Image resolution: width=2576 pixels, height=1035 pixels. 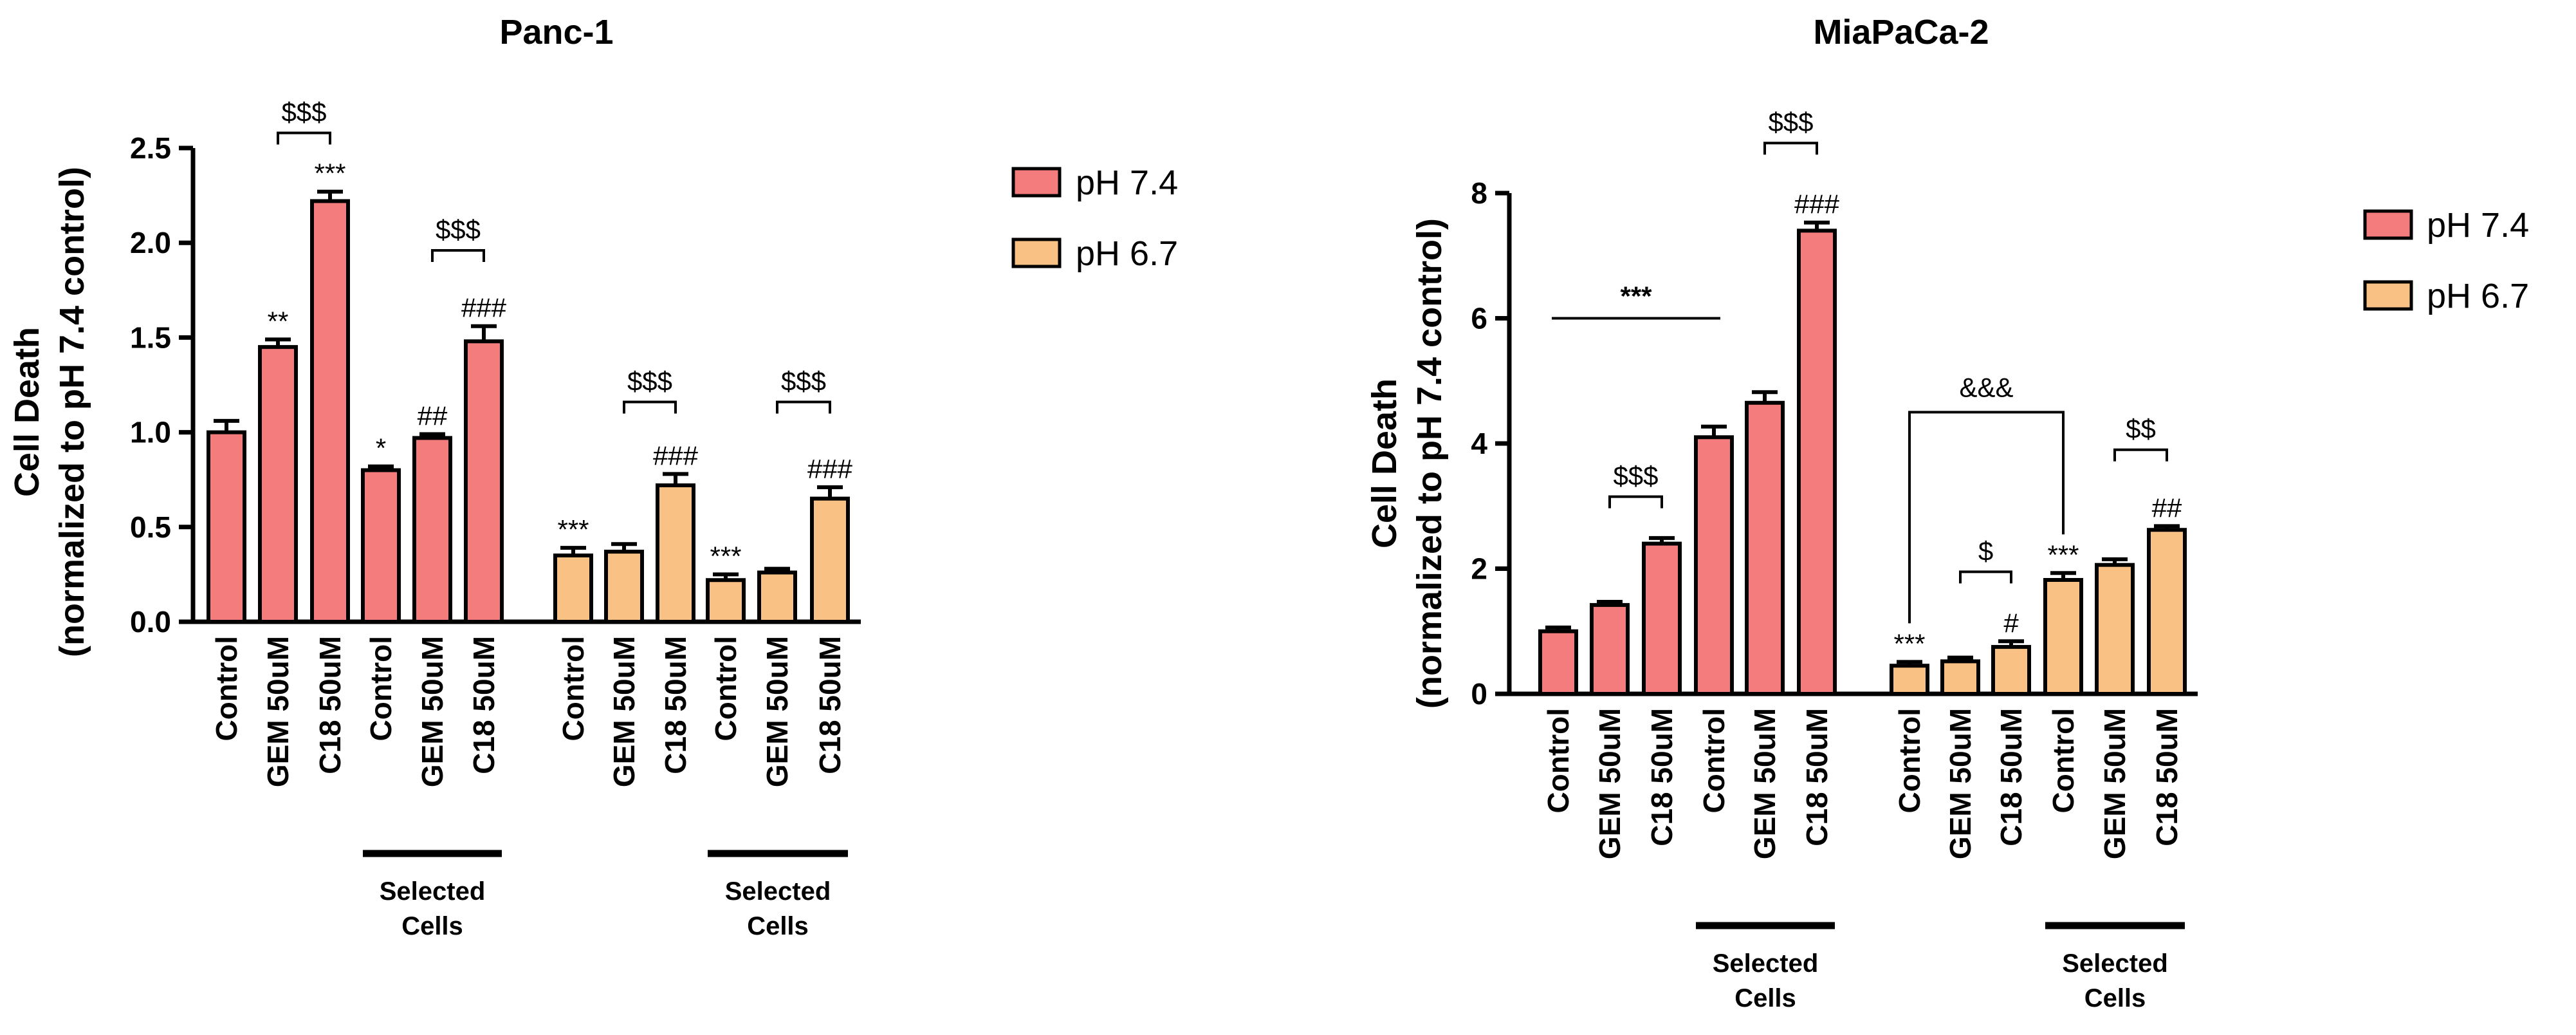 What do you see at coordinates (1479, 318) in the screenshot?
I see `y-tick-label: 6` at bounding box center [1479, 318].